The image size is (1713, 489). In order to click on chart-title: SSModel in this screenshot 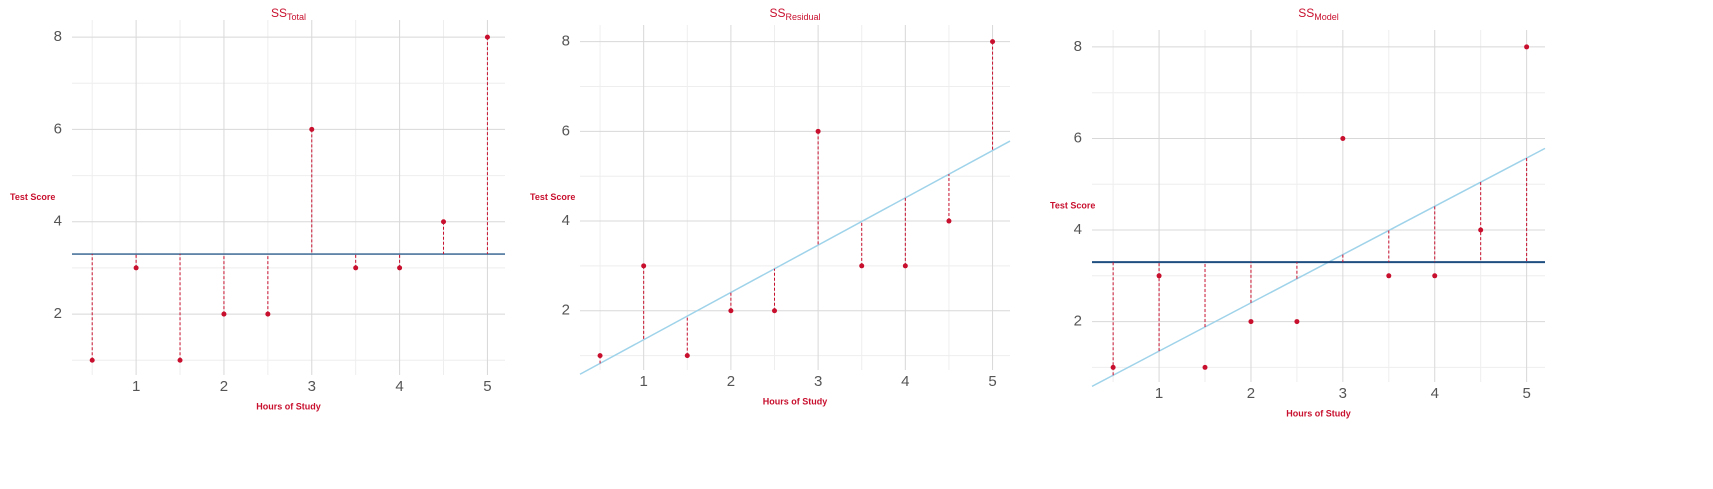, I will do `click(1318, 14)`.